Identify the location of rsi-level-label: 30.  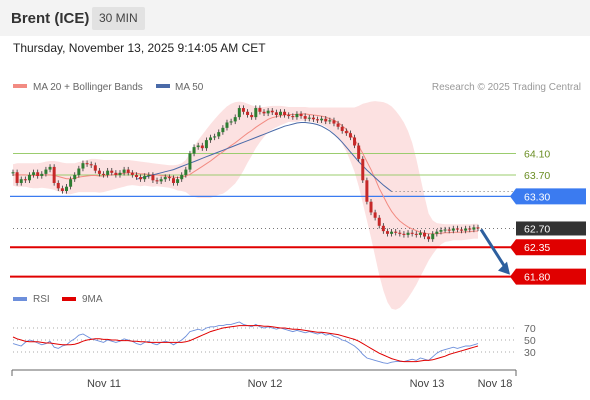
(530, 353).